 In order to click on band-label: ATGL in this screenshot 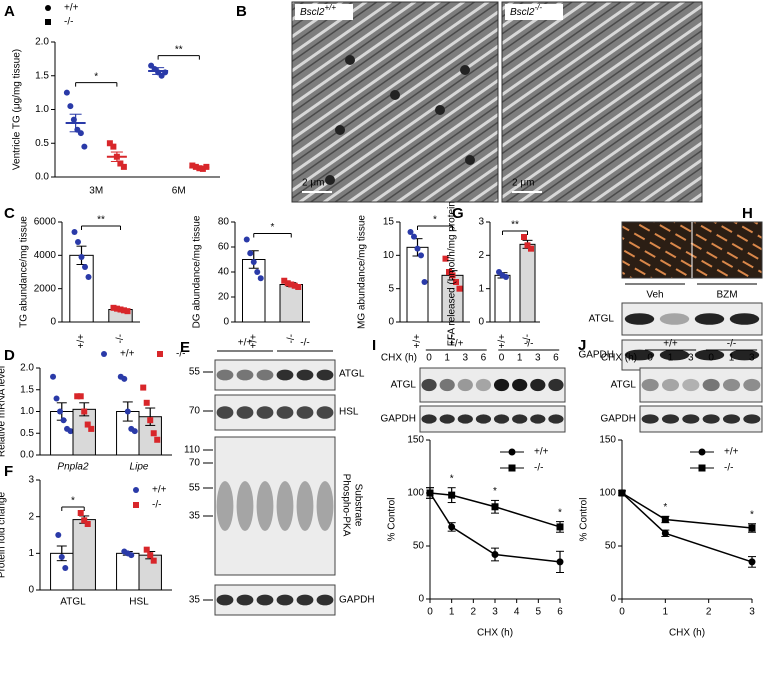, I will do `click(404, 385)`.